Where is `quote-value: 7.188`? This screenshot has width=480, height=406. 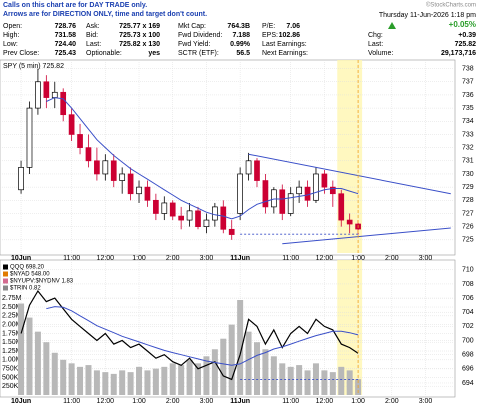
quote-value: 7.188 is located at coordinates (241, 35).